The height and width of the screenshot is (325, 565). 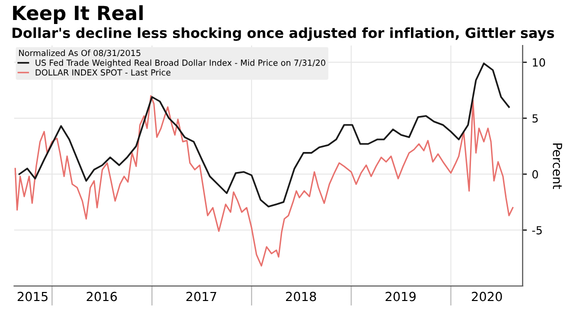 I want to click on y-tick-label: 5, so click(x=535, y=118).